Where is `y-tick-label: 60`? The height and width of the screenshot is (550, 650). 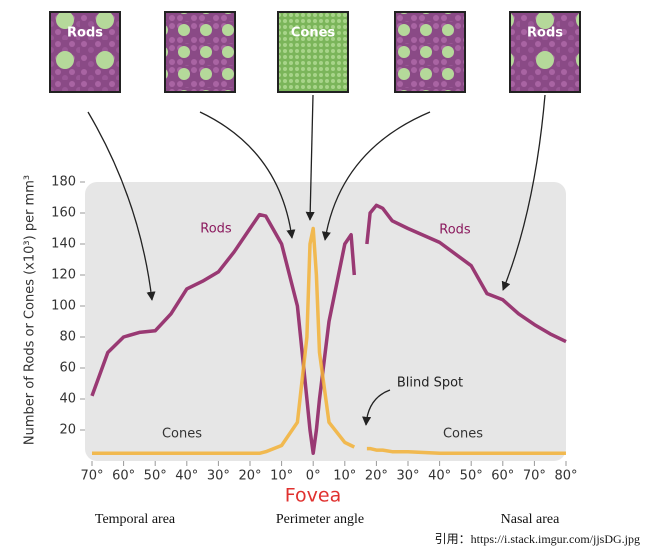
y-tick-label: 60 is located at coordinates (67, 368).